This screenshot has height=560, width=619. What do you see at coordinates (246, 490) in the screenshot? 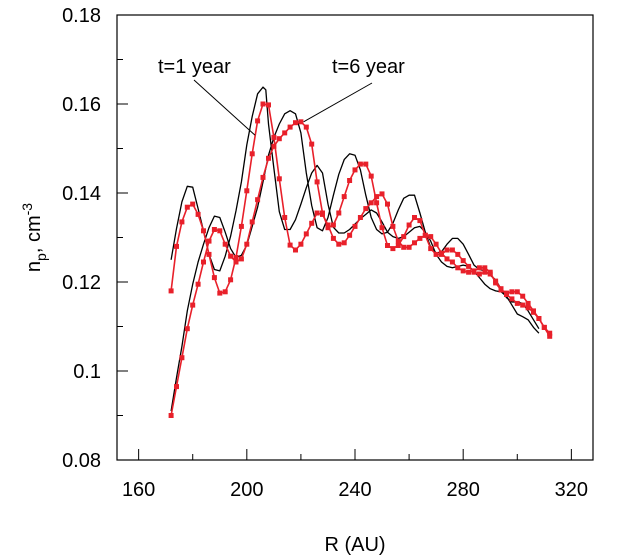
I see `x-tick-label: 200` at bounding box center [246, 490].